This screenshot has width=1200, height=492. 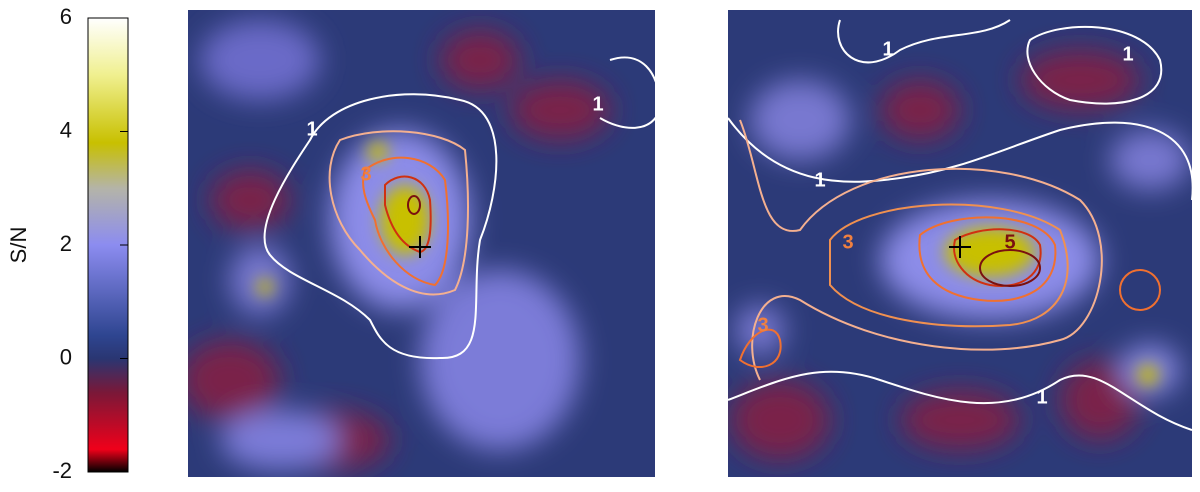 I want to click on colorbar-tick-label: 6, so click(x=66, y=16).